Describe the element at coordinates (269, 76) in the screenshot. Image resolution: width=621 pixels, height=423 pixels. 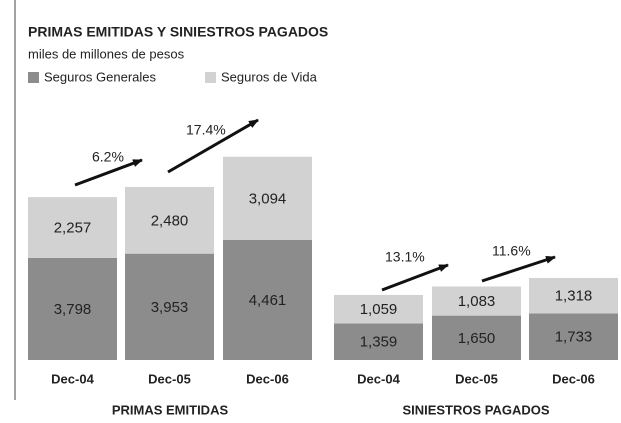
I see `legend-label: Seguros de Vida` at that location.